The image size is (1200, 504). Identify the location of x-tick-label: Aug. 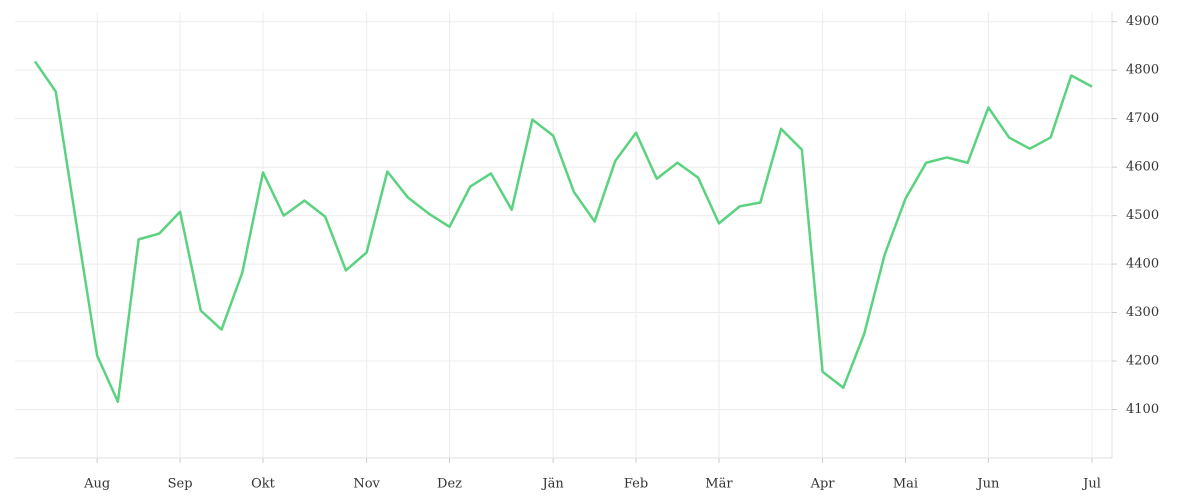
(96, 484).